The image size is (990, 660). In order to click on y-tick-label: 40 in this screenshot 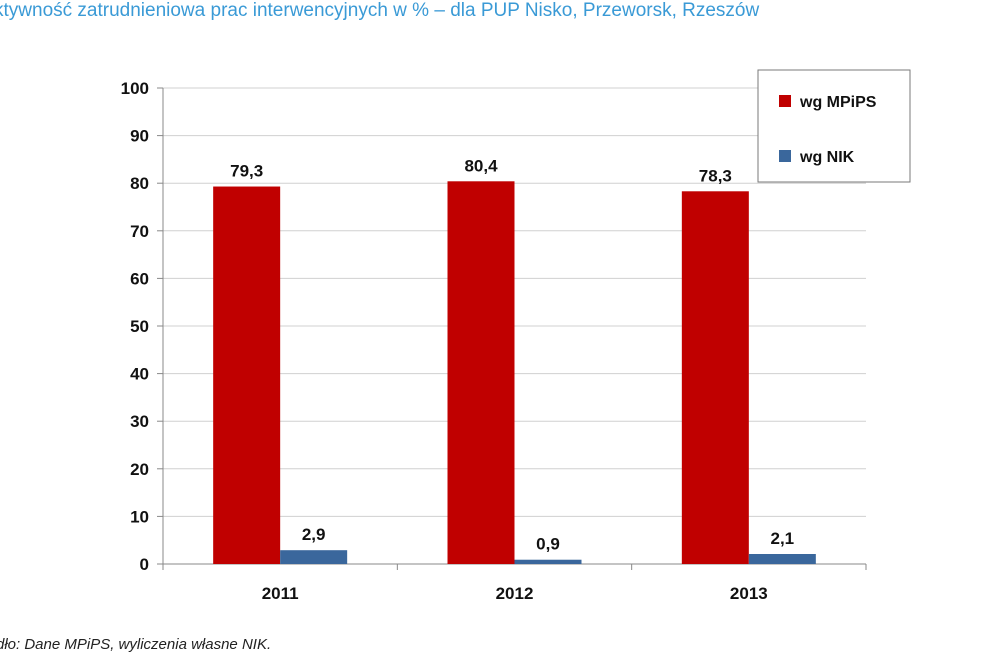, I will do `click(139, 374)`.